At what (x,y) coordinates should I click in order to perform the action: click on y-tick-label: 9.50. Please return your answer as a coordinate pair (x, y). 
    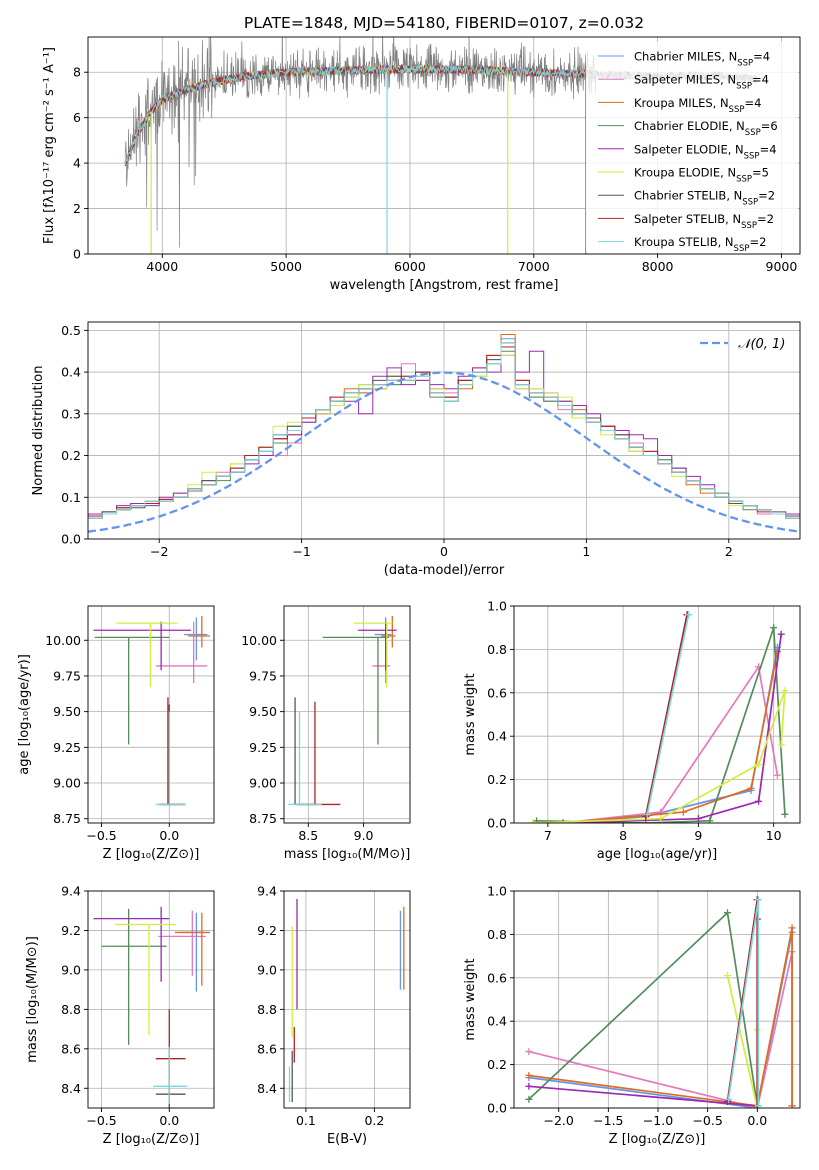
    Looking at the image, I should click on (67, 711).